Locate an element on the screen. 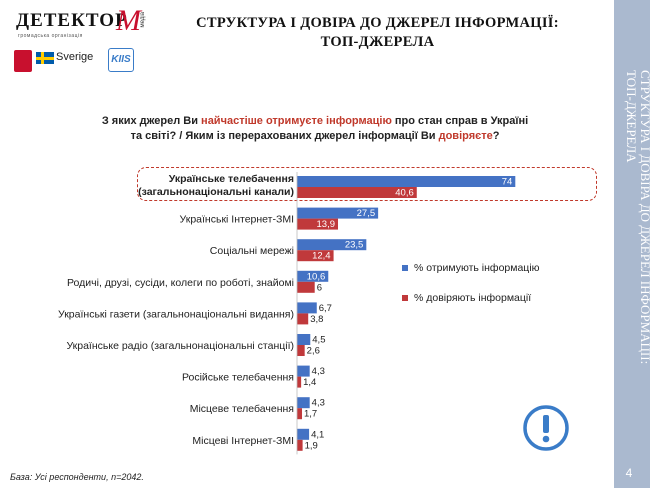 This screenshot has width=650, height=488. category-label: Російське телебачення is located at coordinates (238, 378).